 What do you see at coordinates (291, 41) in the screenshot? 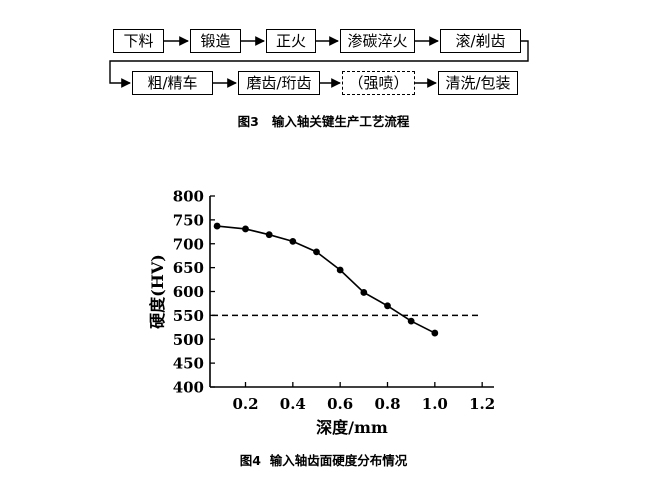
I see `step-normalizing: 正火` at bounding box center [291, 41].